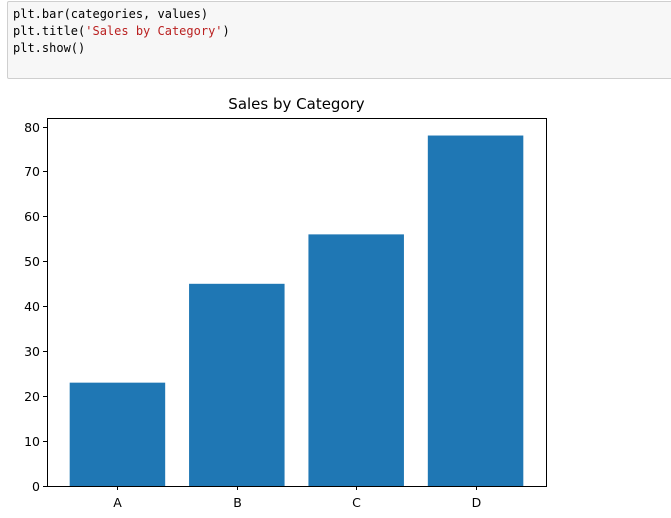 The width and height of the screenshot is (671, 518). What do you see at coordinates (121, 48) in the screenshot?
I see `code-line: plt.show()` at bounding box center [121, 48].